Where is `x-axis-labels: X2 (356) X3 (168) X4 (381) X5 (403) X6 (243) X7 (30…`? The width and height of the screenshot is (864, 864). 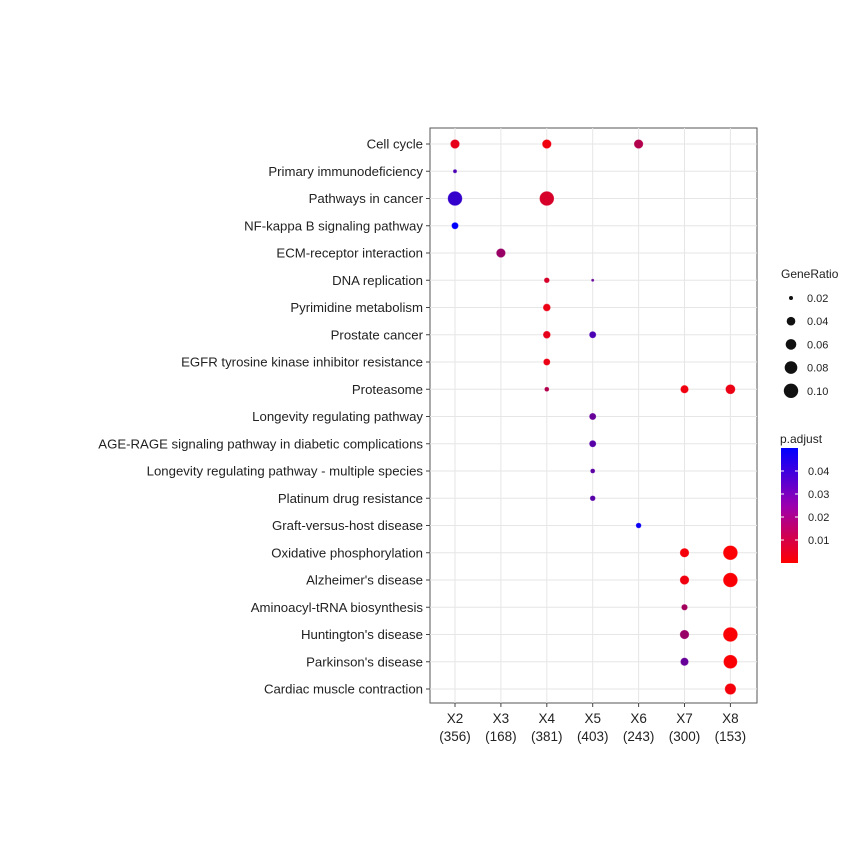 x-axis-labels: X2 (356) X3 (168) X4 (381) X5 (403) X6 (243) X7 (30… is located at coordinates (592, 723).